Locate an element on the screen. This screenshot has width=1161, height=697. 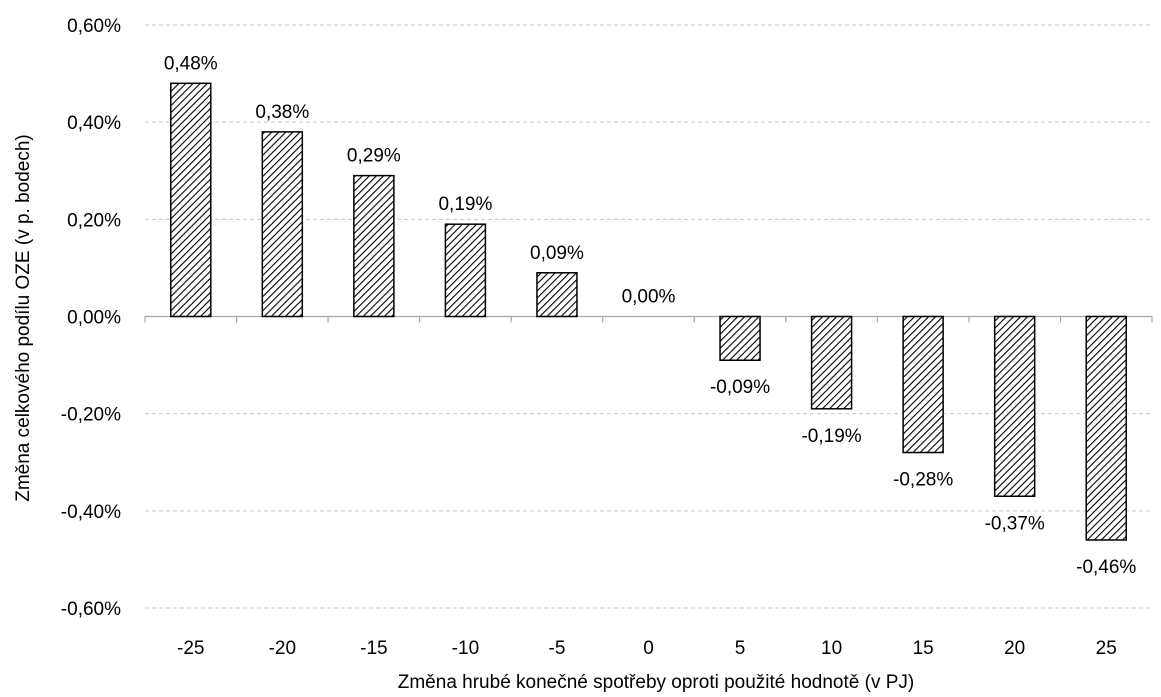
data-label: -0,09% is located at coordinates (740, 387).